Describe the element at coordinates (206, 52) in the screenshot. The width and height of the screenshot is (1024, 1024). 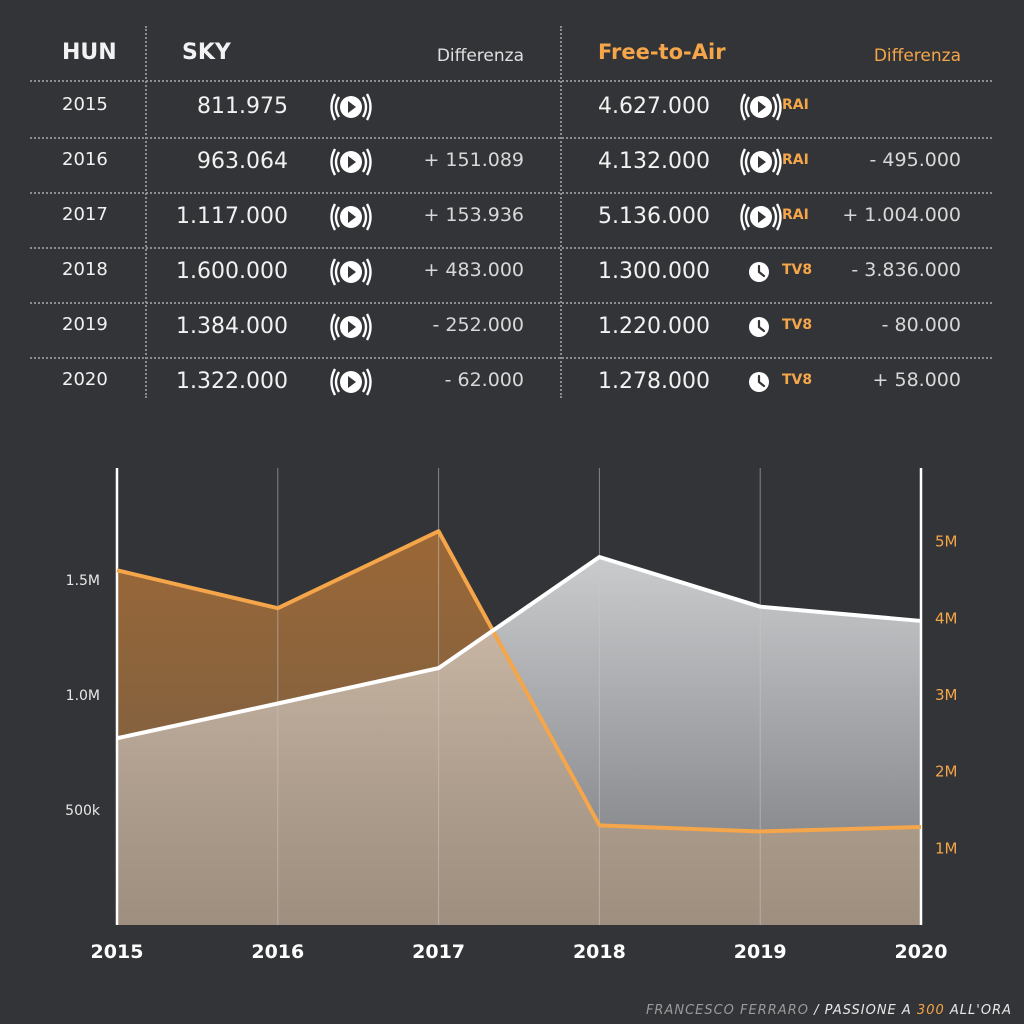
I see `header-sky: SKY` at that location.